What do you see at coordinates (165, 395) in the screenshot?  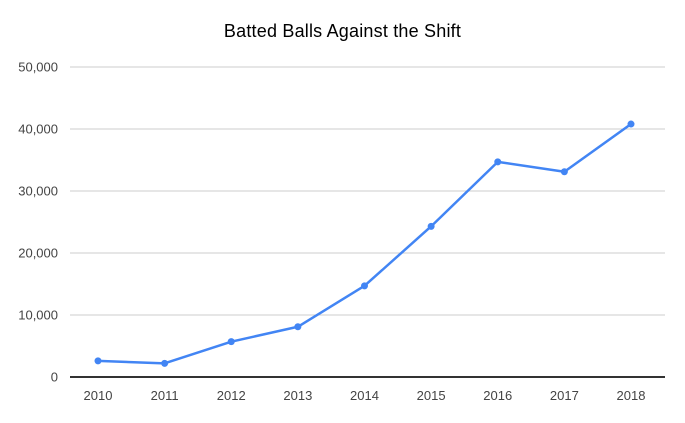 I see `x-axis-tick-label: 2011` at bounding box center [165, 395].